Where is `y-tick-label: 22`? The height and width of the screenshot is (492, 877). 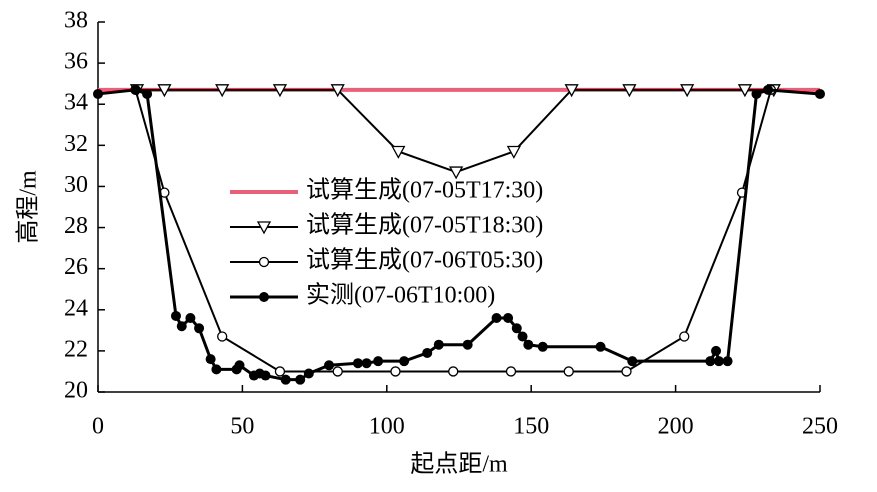
y-tick-label: 22 is located at coordinates (76, 349).